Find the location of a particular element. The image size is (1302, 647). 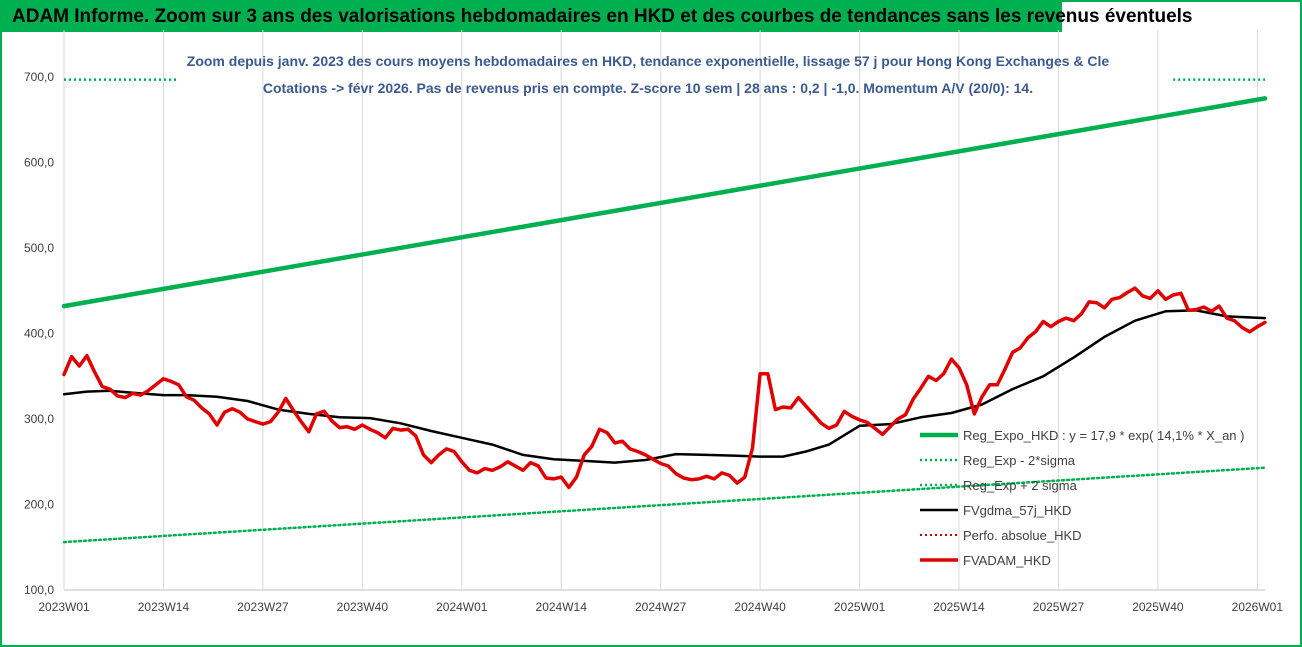

x-tick-label: 2023W40 is located at coordinates (363, 607).